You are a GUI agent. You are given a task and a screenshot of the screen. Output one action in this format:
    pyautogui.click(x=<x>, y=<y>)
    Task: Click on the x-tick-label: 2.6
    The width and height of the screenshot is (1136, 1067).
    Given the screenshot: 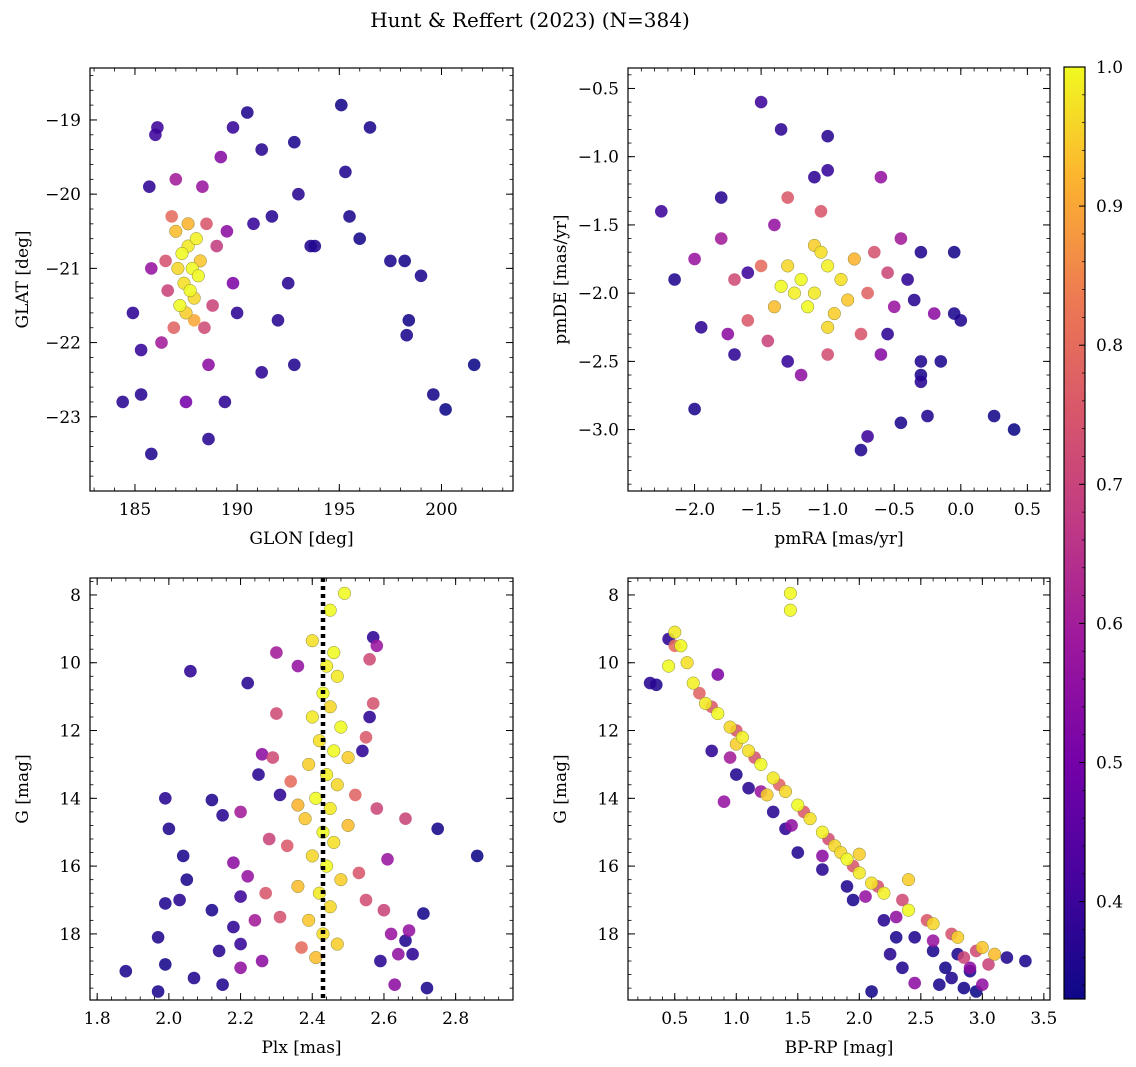 What is the action you would take?
    pyautogui.click(x=383, y=1019)
    